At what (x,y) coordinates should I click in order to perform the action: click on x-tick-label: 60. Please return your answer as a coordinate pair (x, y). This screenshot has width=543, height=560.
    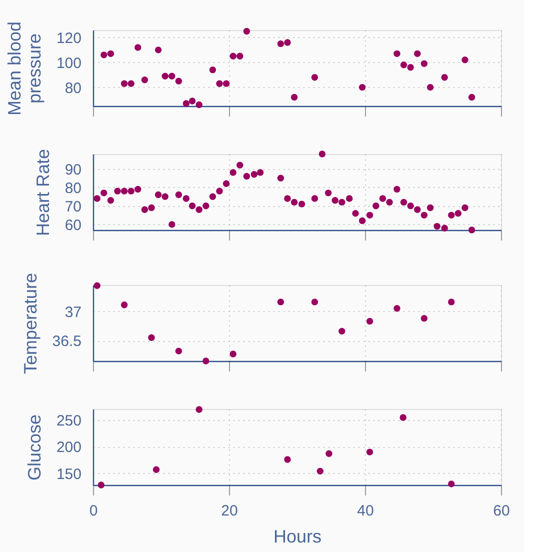
    Looking at the image, I should click on (501, 511).